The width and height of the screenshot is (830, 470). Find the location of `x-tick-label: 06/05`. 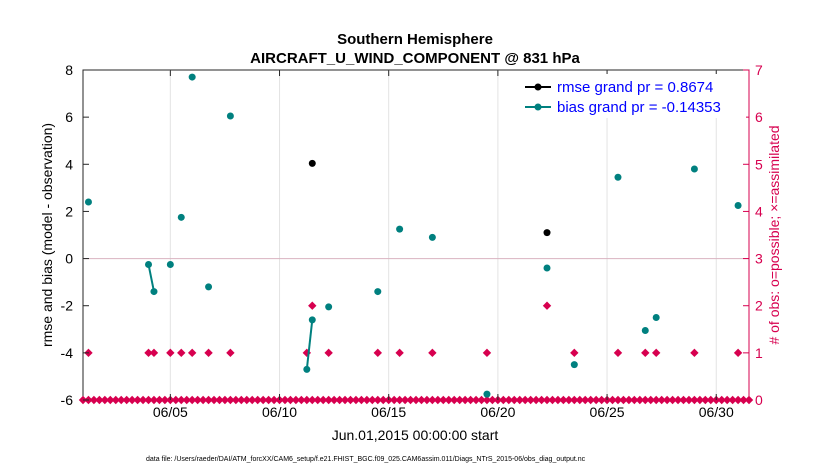

x-tick-label: 06/05 is located at coordinates (170, 412).